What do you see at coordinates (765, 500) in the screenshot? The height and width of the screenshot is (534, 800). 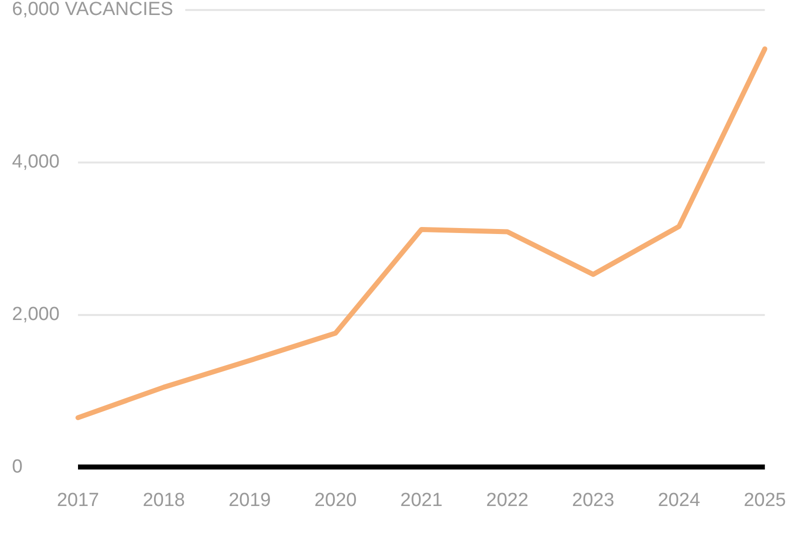 I see `x-tick-label: 2025` at bounding box center [765, 500].